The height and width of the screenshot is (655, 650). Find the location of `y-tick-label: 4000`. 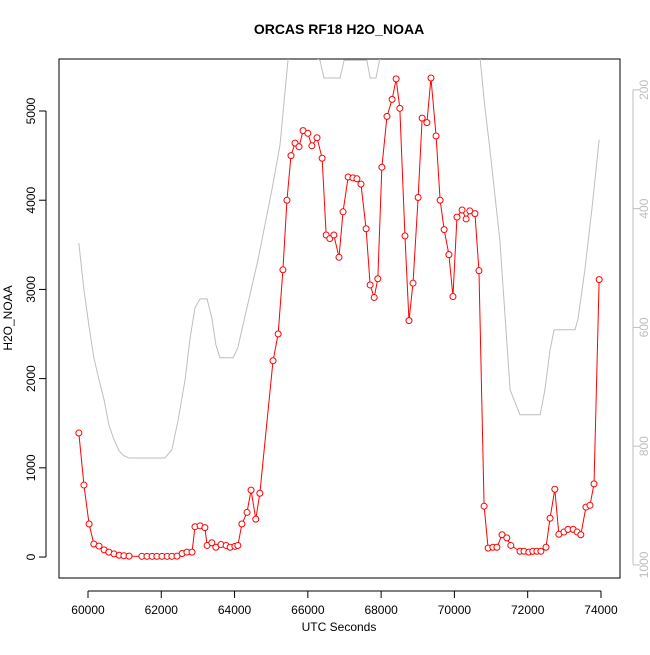

y-tick-label: 4000 is located at coordinates (31, 200).